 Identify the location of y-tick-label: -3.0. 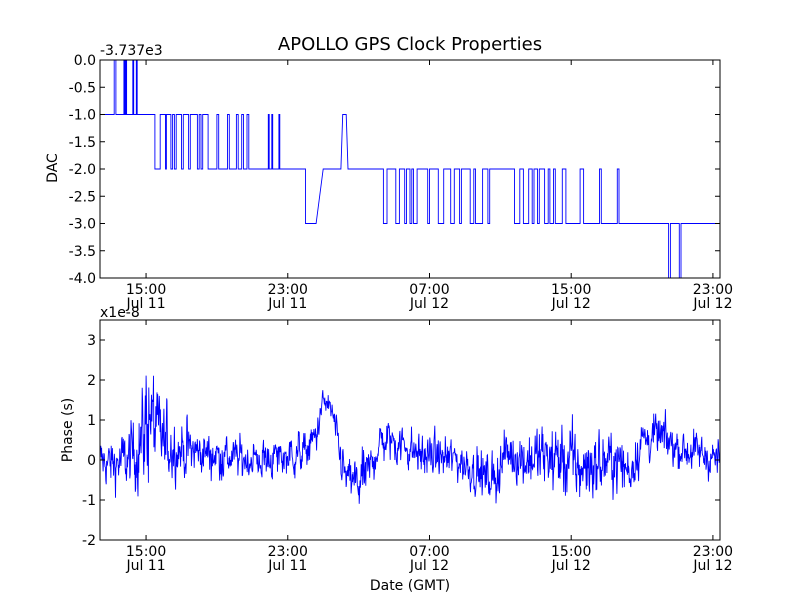
(82, 225).